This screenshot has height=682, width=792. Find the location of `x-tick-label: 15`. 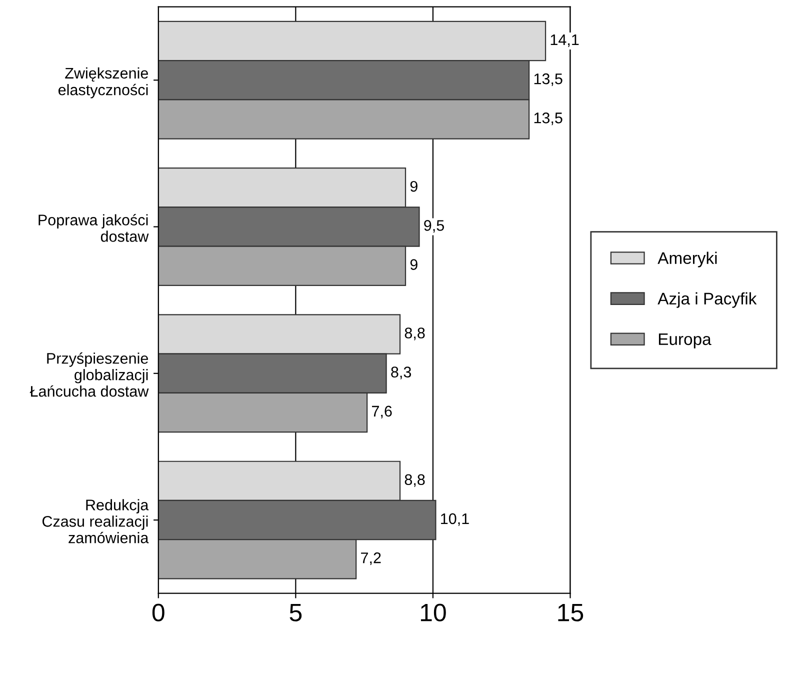

x-tick-label: 15 is located at coordinates (571, 613).